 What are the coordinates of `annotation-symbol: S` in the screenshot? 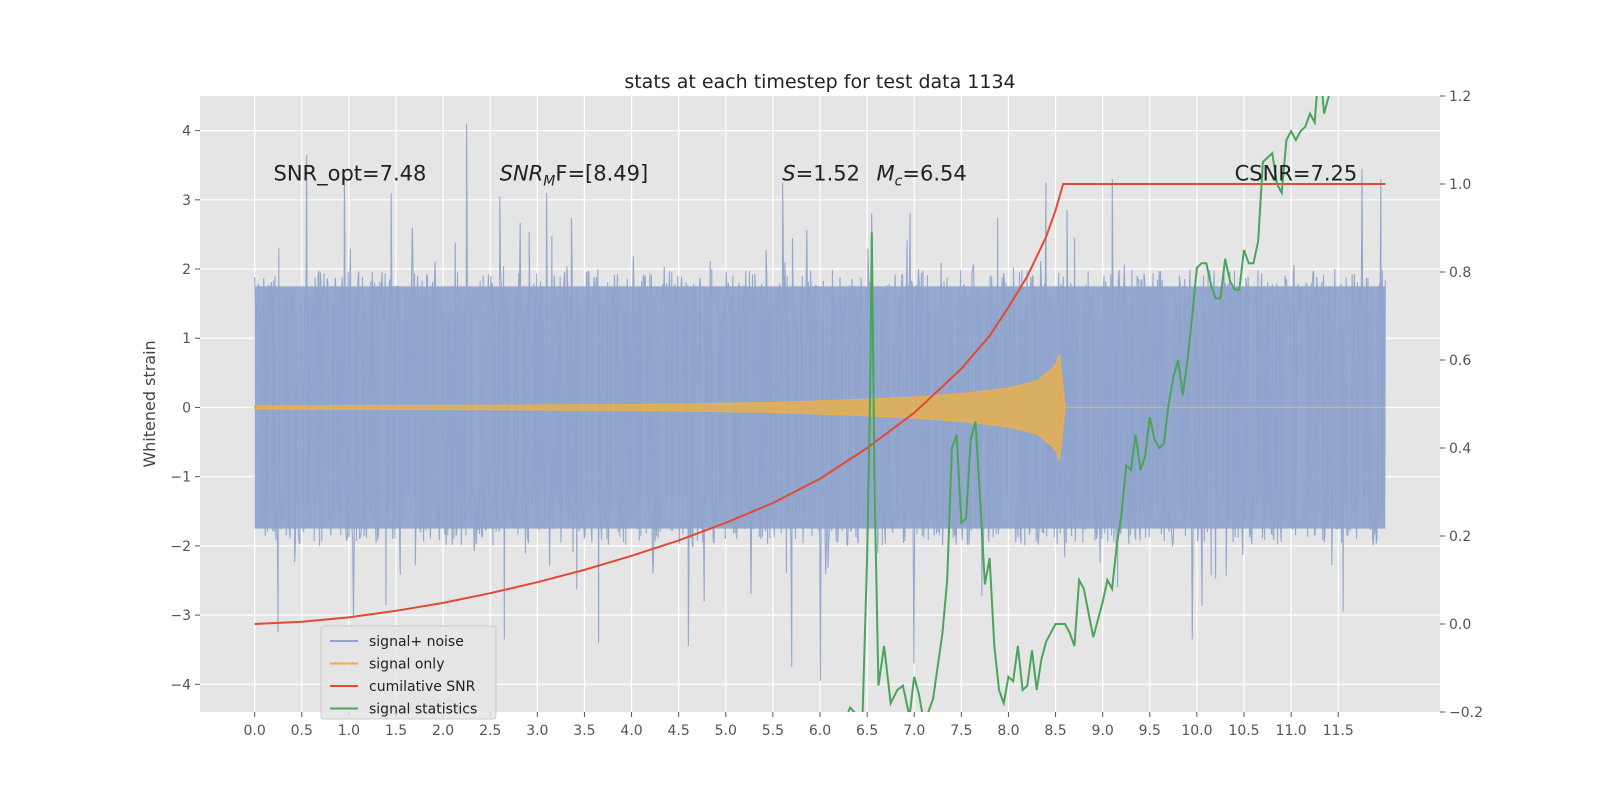 It's located at (788, 173).